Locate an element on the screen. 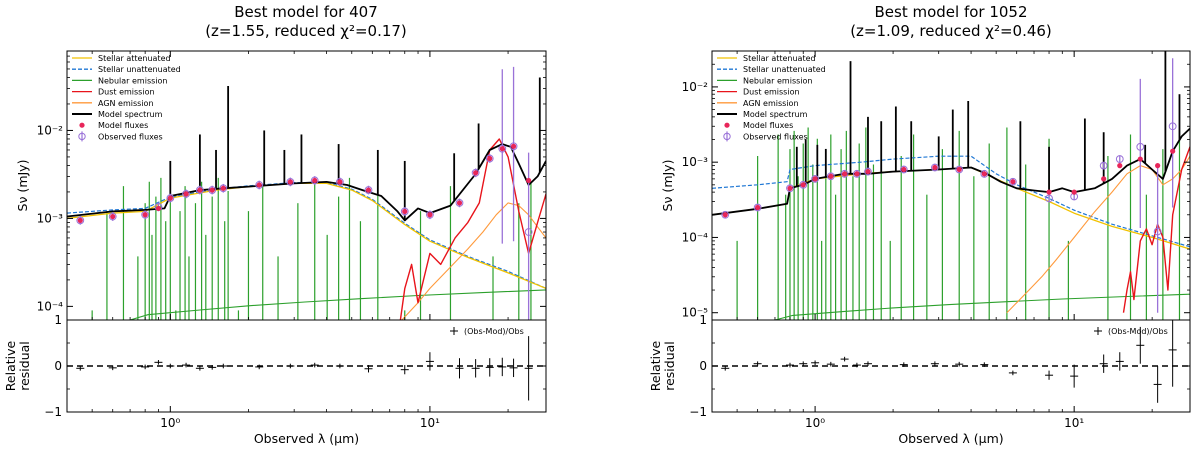  legend-entry: Model spectrum is located at coordinates (117, 114).